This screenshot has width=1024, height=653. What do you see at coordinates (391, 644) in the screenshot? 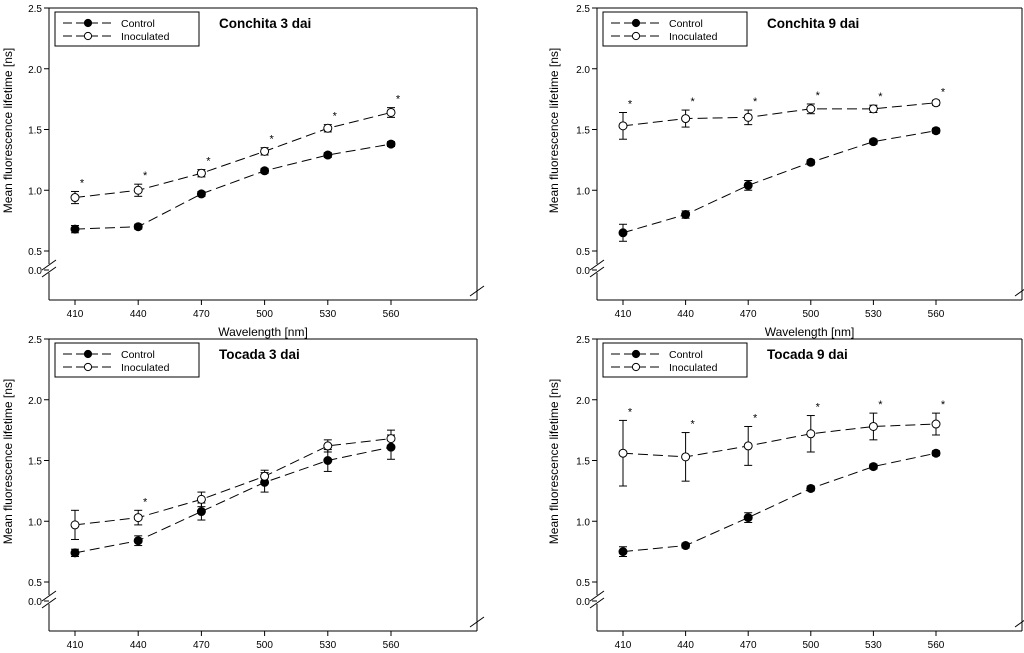
I see `x-tick-label: 560` at bounding box center [391, 644].